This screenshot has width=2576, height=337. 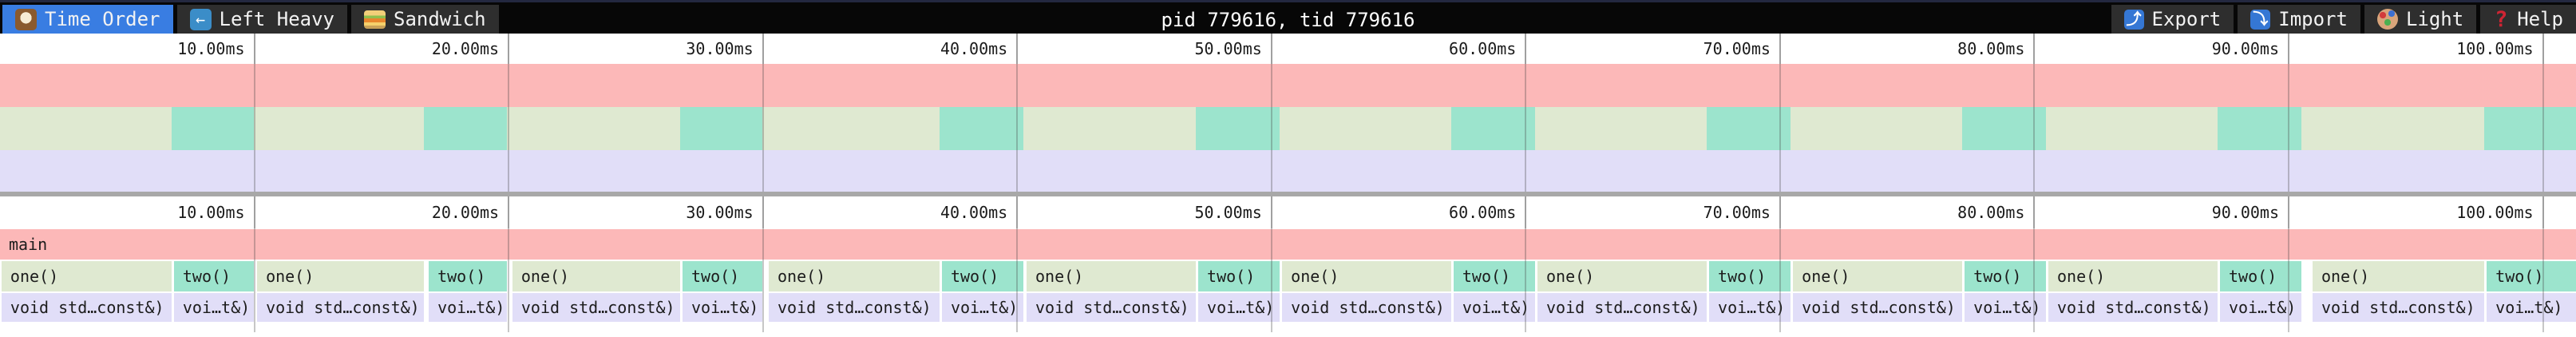 What do you see at coordinates (211, 212) in the screenshot?
I see `axis-tick-label: 10.00ms` at bounding box center [211, 212].